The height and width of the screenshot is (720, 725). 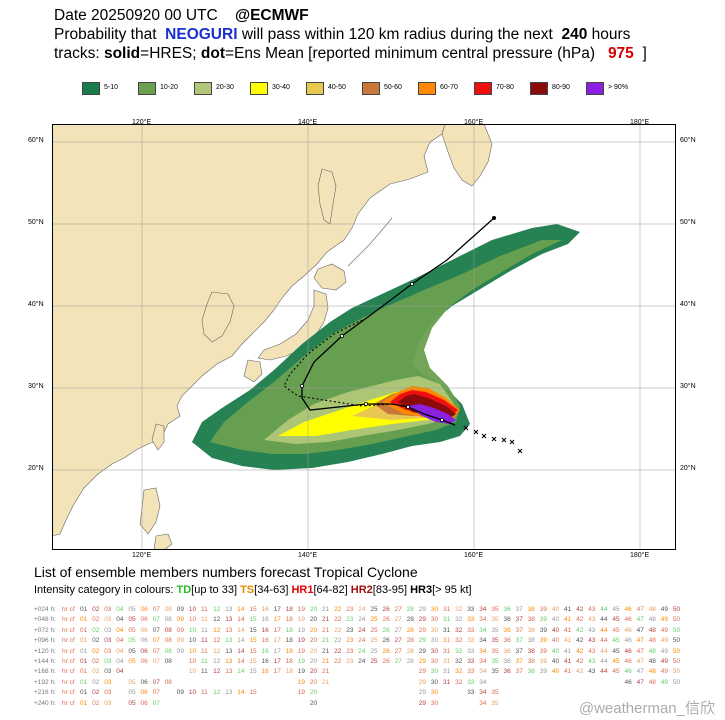 I want to click on member-number: 18, so click(x=289, y=672).